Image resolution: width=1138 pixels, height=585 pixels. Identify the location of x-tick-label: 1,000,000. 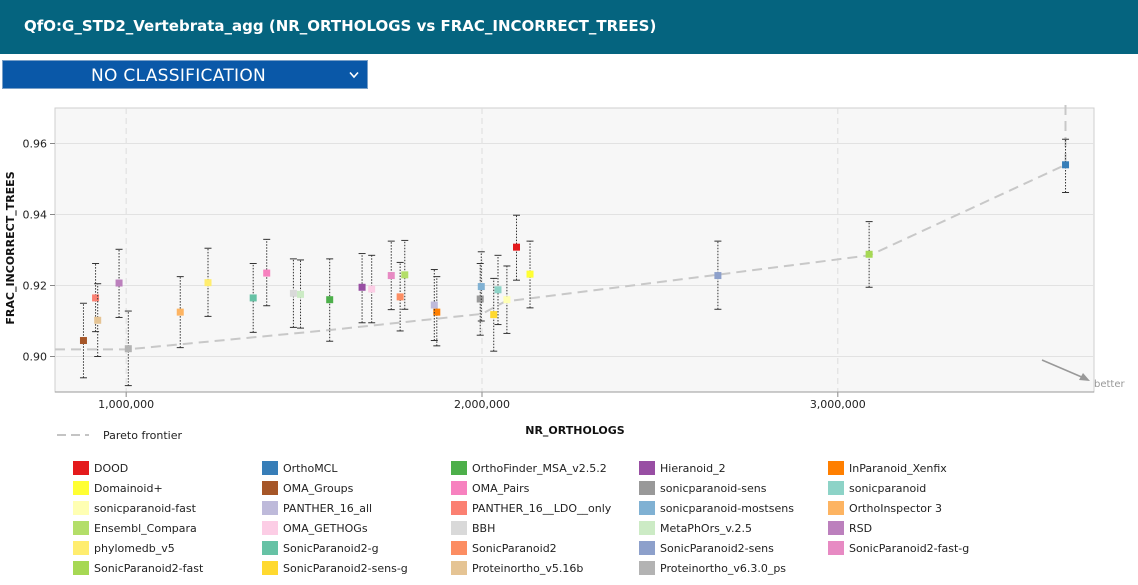
(126, 404).